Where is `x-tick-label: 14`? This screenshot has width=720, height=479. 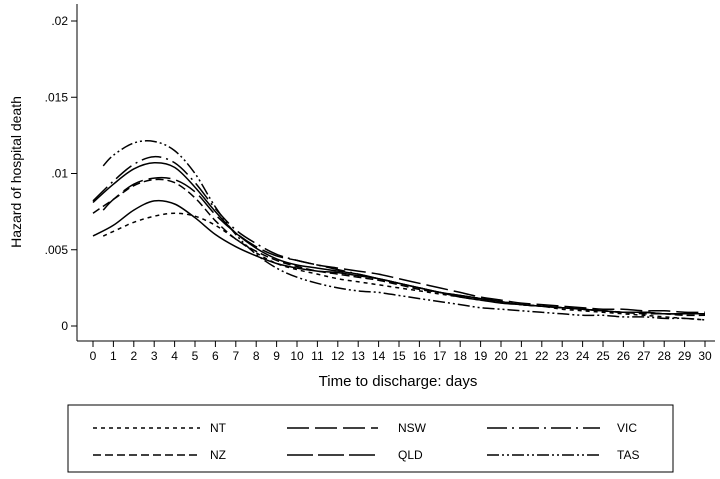
x-tick-label: 14 is located at coordinates (379, 356).